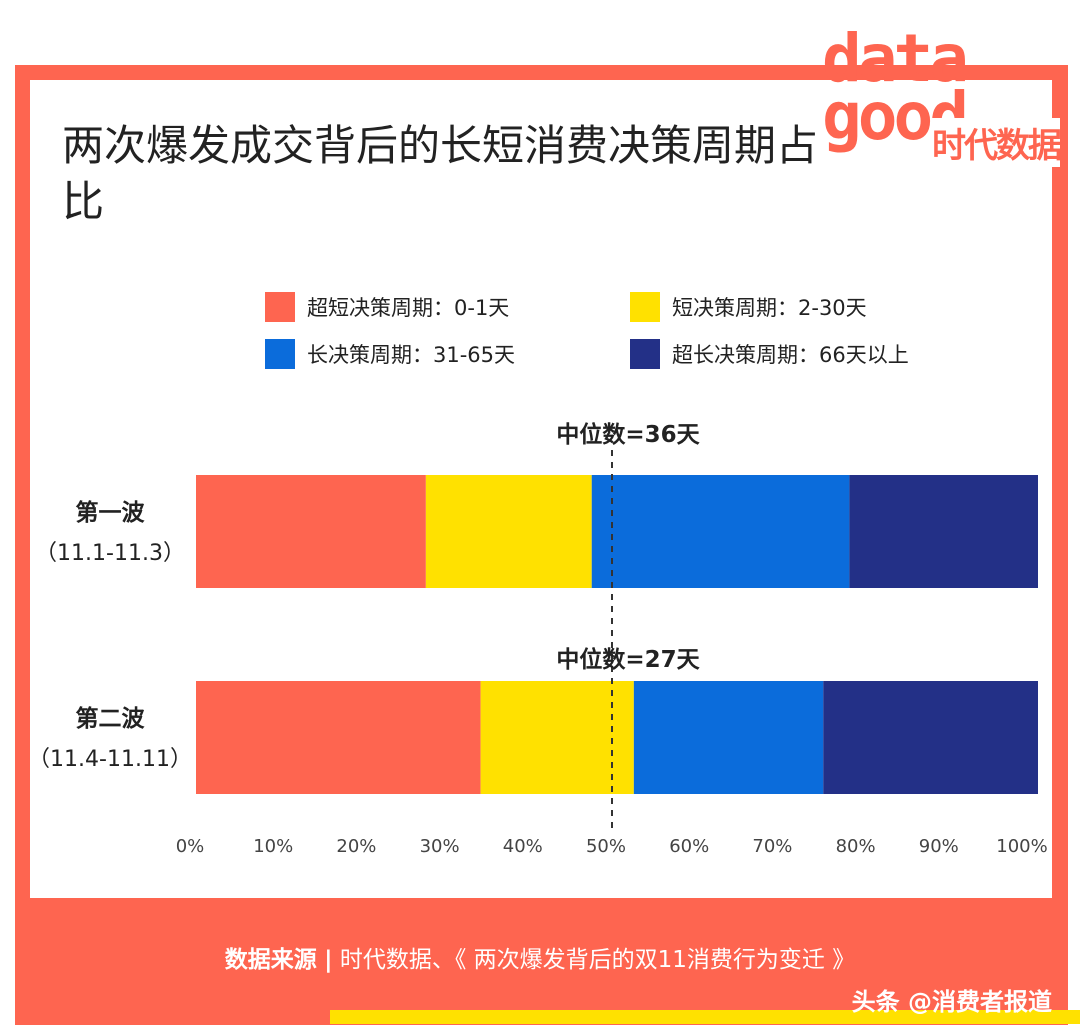  I want to click on logo: data good 时代数据, so click(942, 93).